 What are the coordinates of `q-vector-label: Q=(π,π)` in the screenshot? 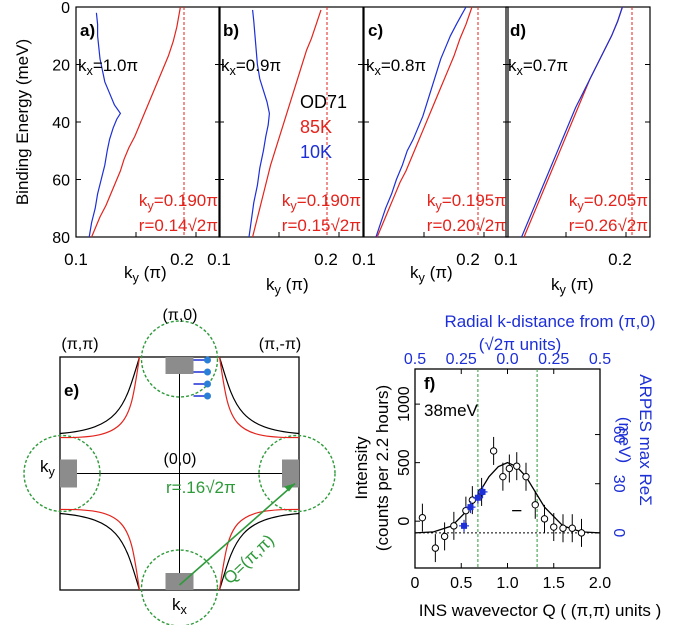 It's located at (249, 559).